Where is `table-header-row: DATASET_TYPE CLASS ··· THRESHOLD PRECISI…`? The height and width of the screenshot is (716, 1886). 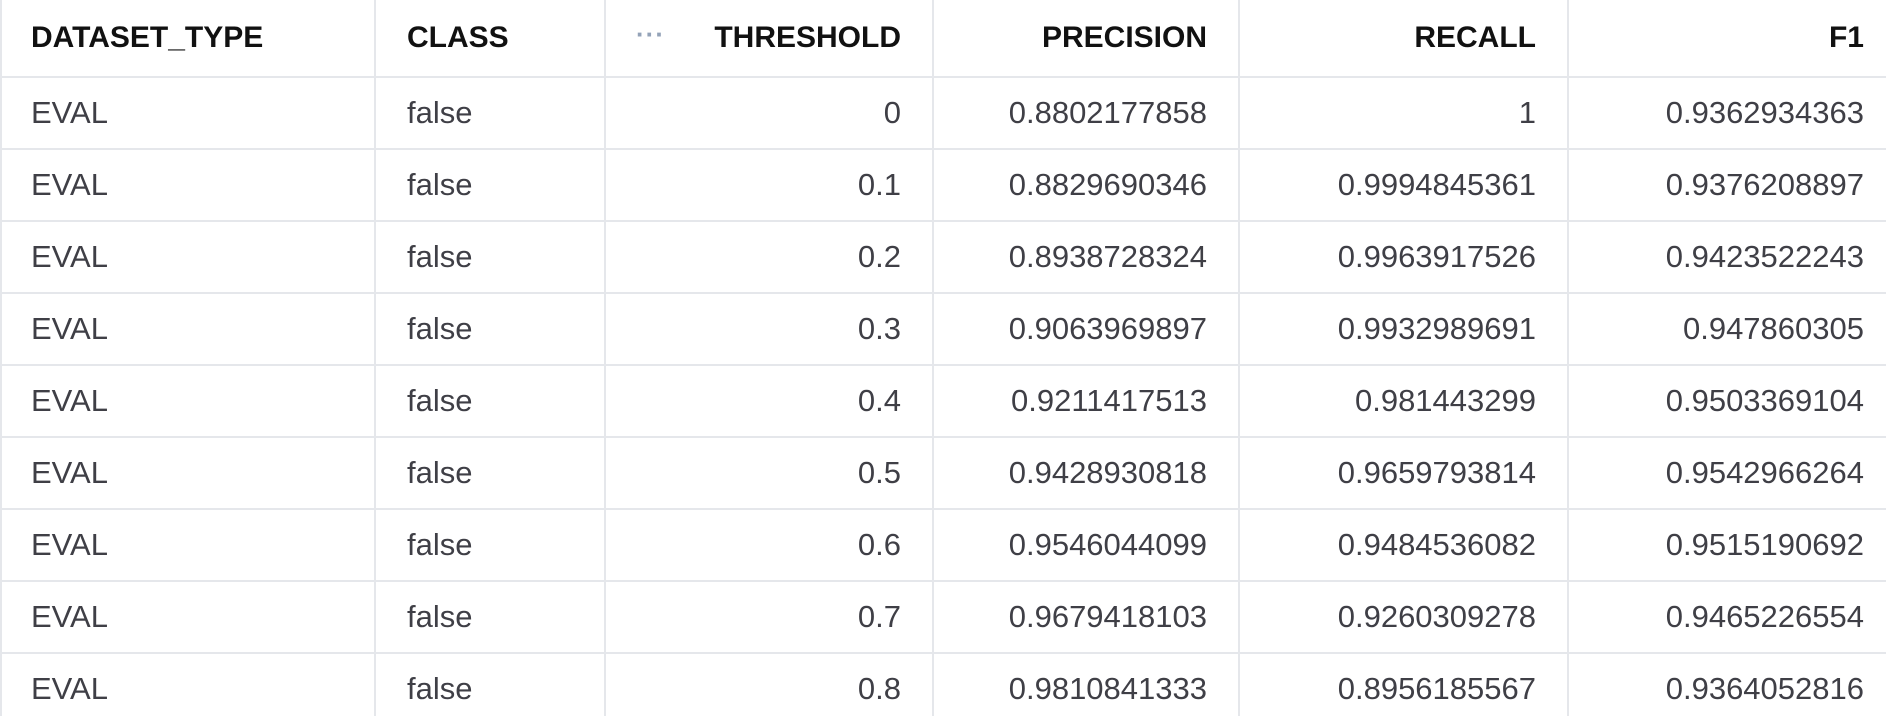 table-header-row: DATASET_TYPE CLASS ··· THRESHOLD PRECISI… is located at coordinates (943, 39).